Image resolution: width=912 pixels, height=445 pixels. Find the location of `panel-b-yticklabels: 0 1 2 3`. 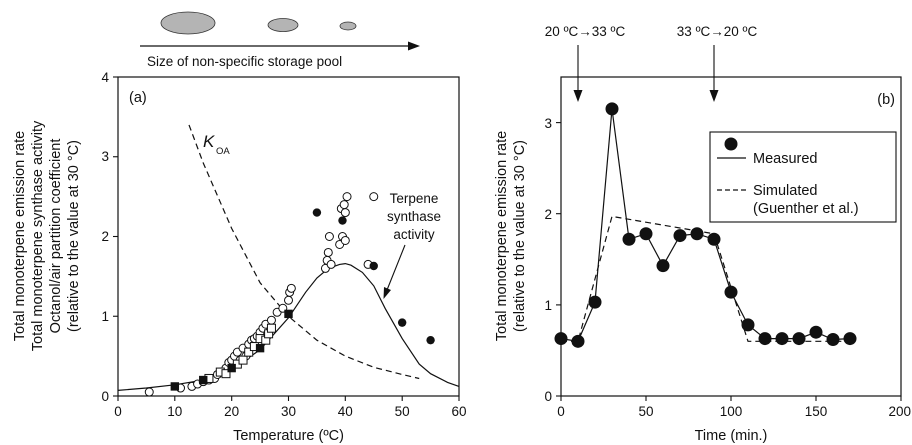

panel-b-yticklabels: 0 1 2 3 is located at coordinates (548, 260).